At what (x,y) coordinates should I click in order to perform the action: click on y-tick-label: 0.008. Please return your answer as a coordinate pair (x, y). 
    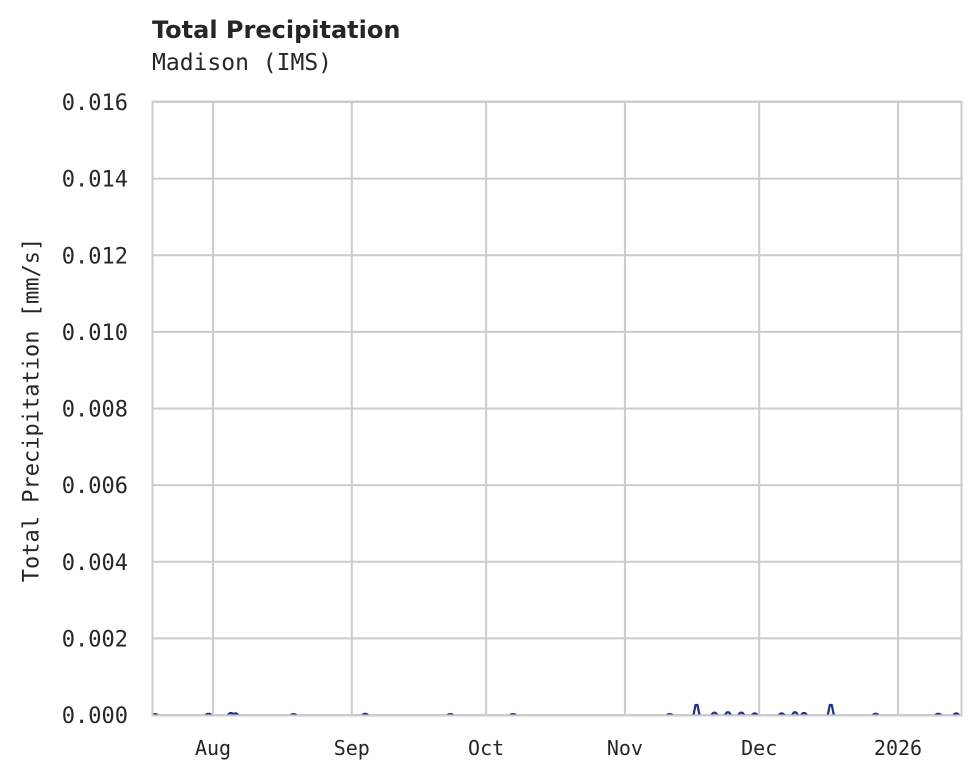
    Looking at the image, I should click on (95, 410).